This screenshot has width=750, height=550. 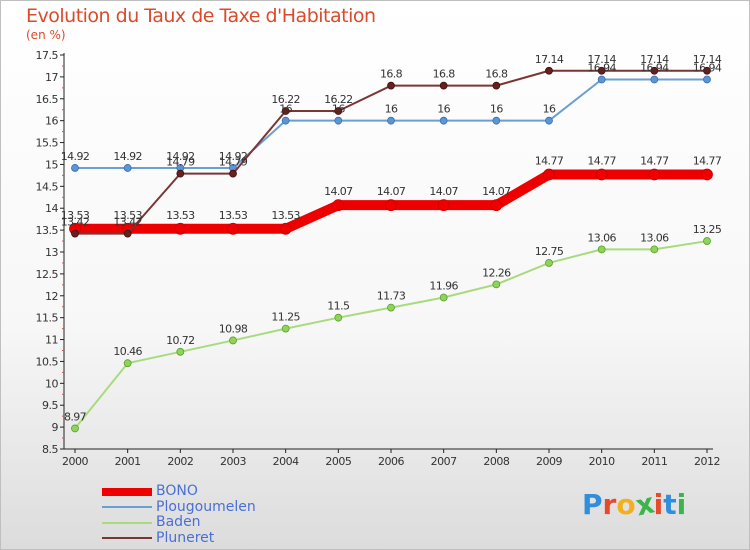 What do you see at coordinates (46, 35) in the screenshot?
I see `y-unit-label: (en %)` at bounding box center [46, 35].